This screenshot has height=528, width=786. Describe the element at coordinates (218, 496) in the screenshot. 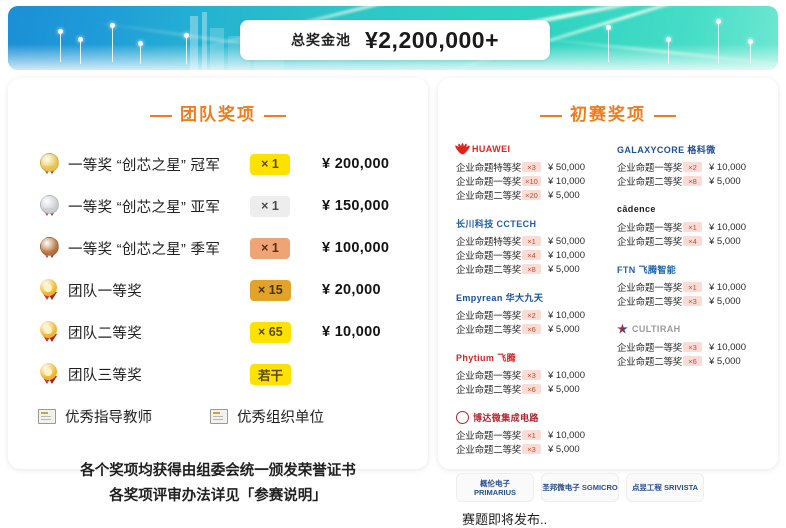

I see `footnote-line-2: 各奖项评审办法详见「参赛说明」` at that location.